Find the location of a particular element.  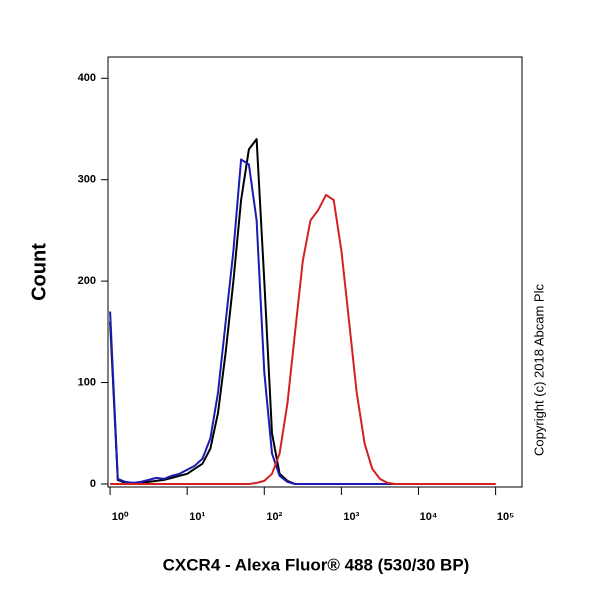

x-tick-label: 10³ is located at coordinates (351, 517).